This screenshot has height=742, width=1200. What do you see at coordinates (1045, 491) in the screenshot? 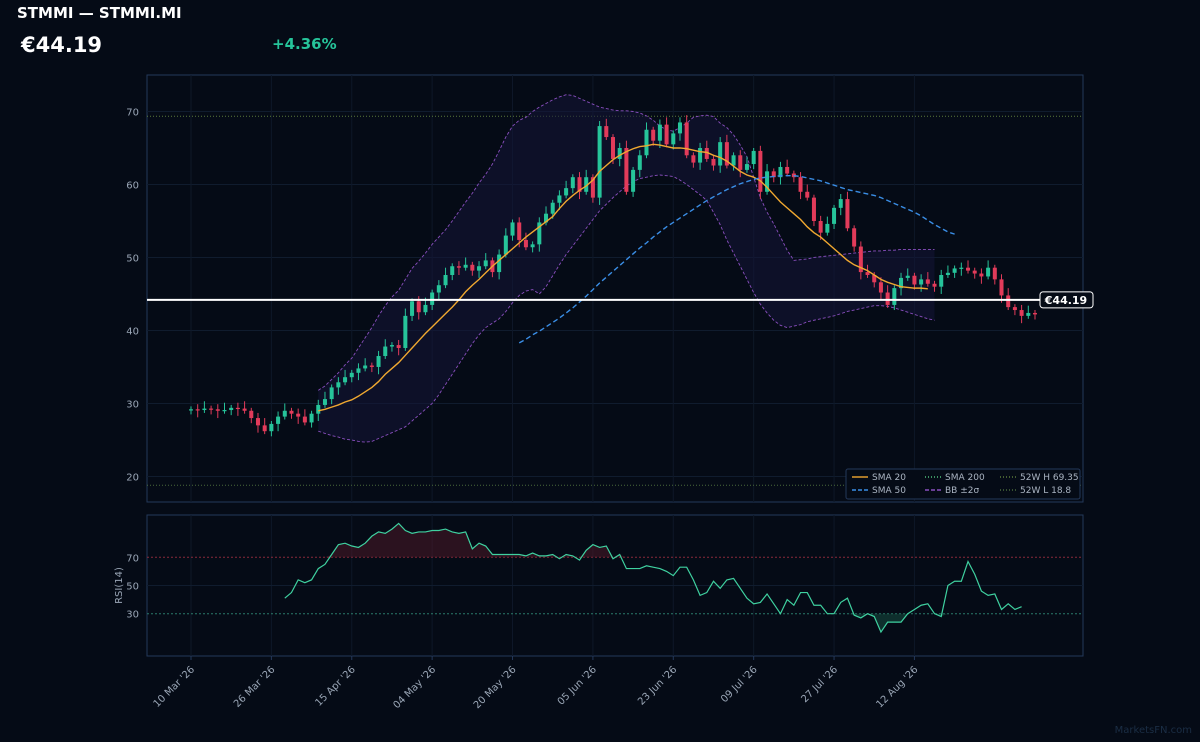
I see `legend-label: 52W L 18.8` at bounding box center [1045, 491].